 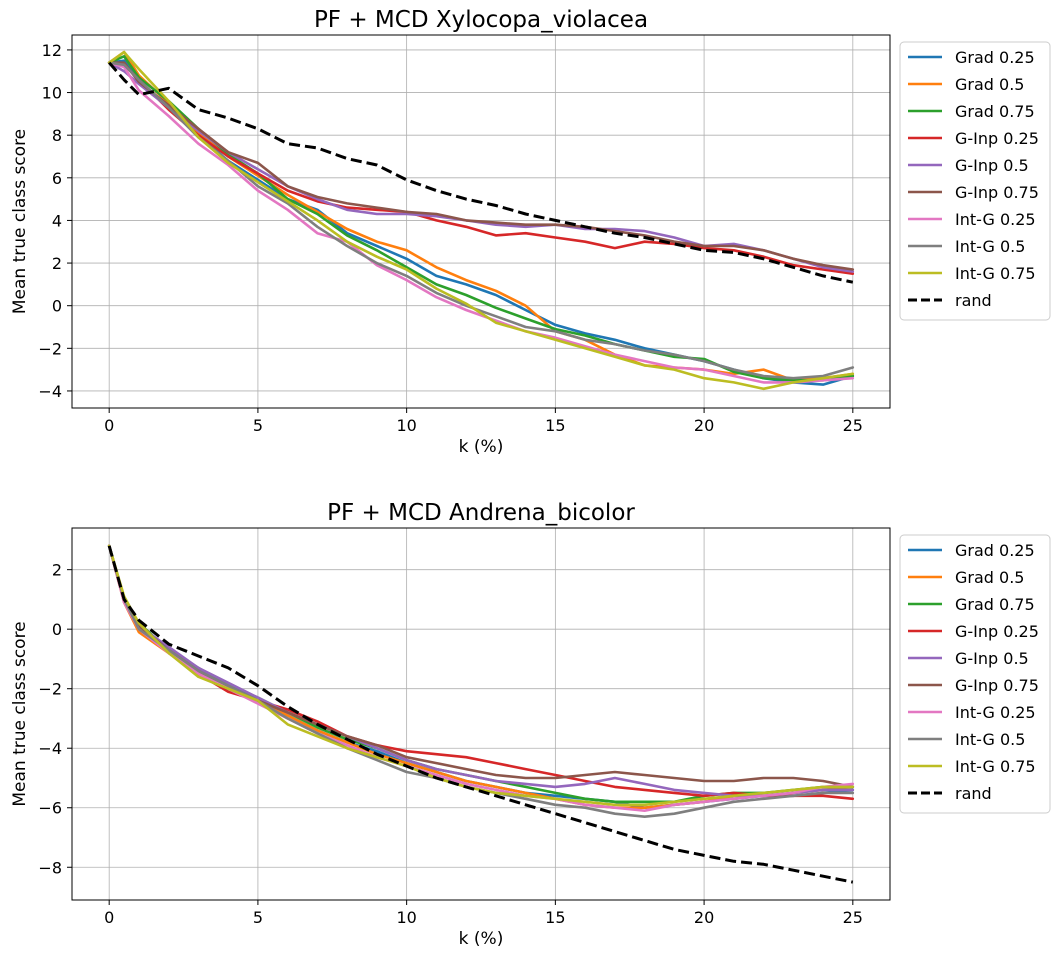 I want to click on y-tick-label: 10, so click(x=52, y=93).